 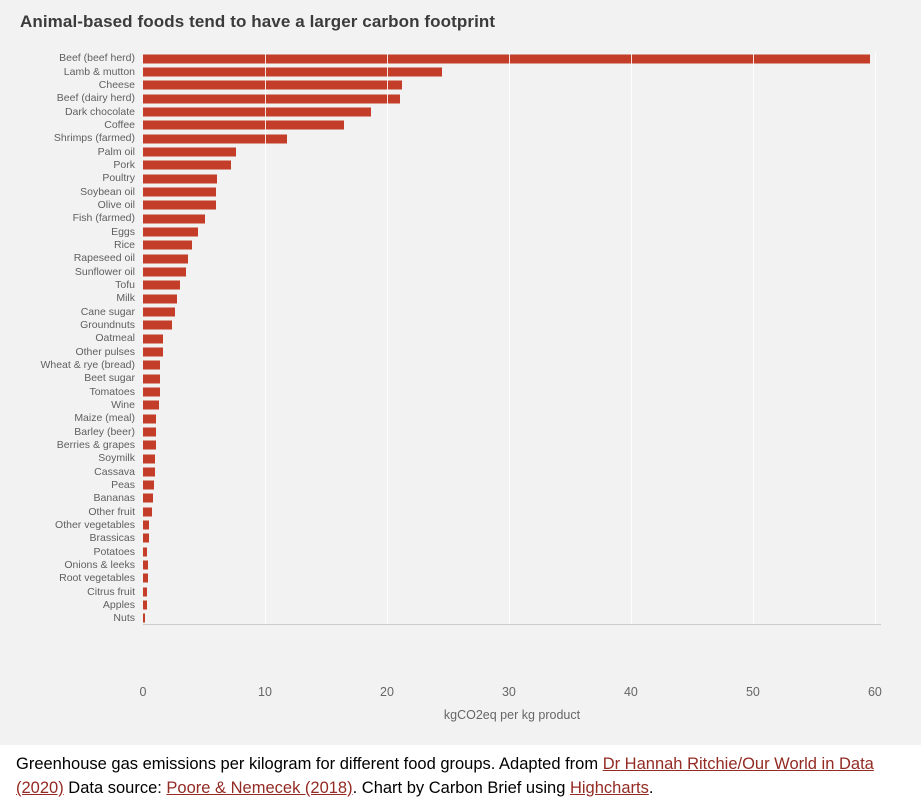 I want to click on category-label: Olive oil, so click(x=116, y=205).